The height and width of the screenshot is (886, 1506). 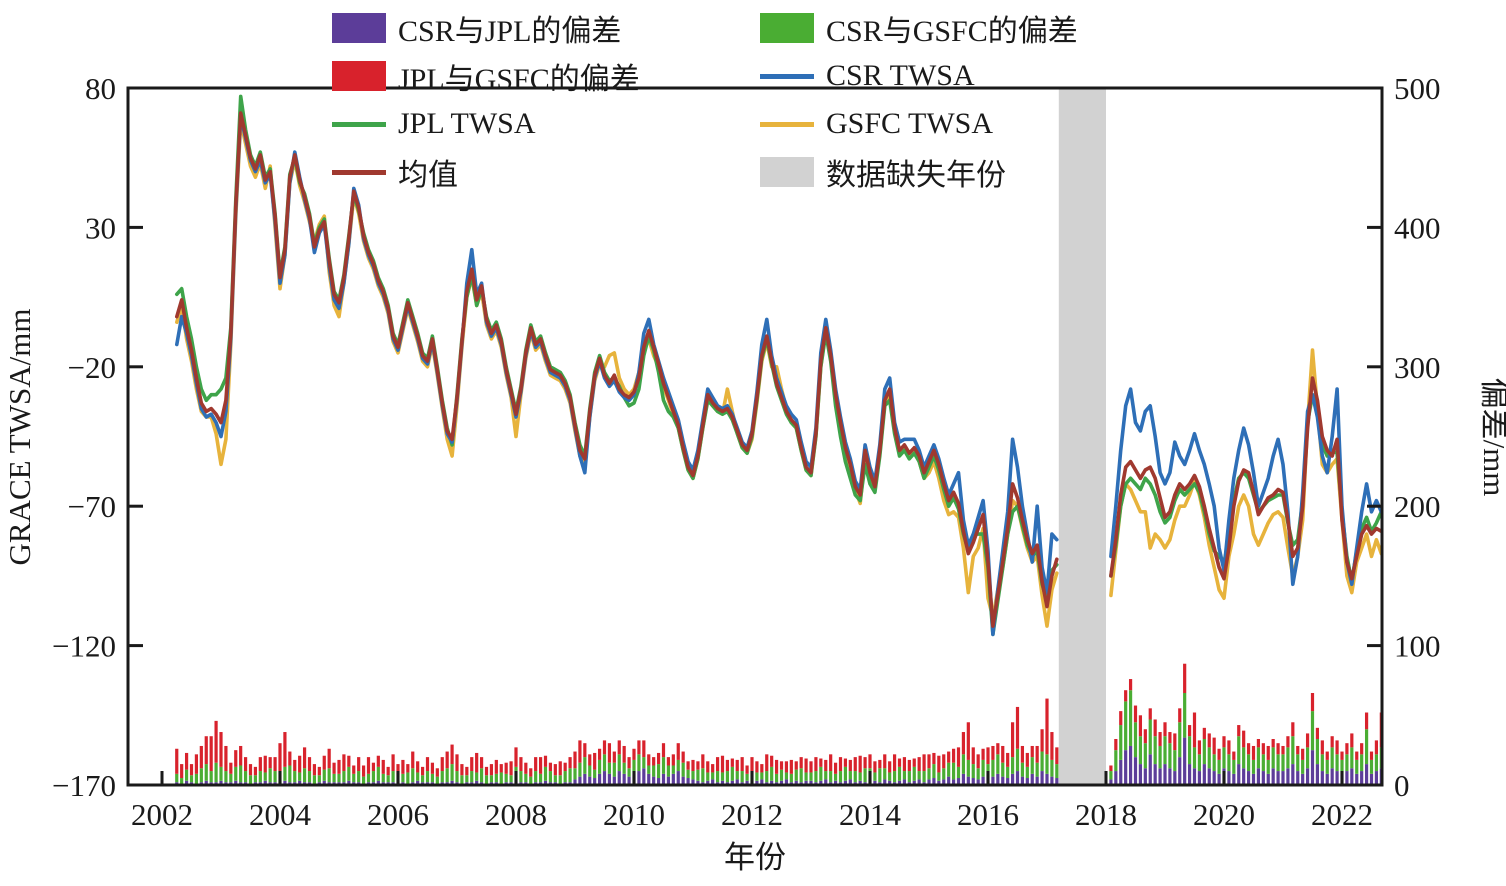 What do you see at coordinates (534, 124) in the screenshot?
I see `legend-item: JPL TWSA` at bounding box center [534, 124].